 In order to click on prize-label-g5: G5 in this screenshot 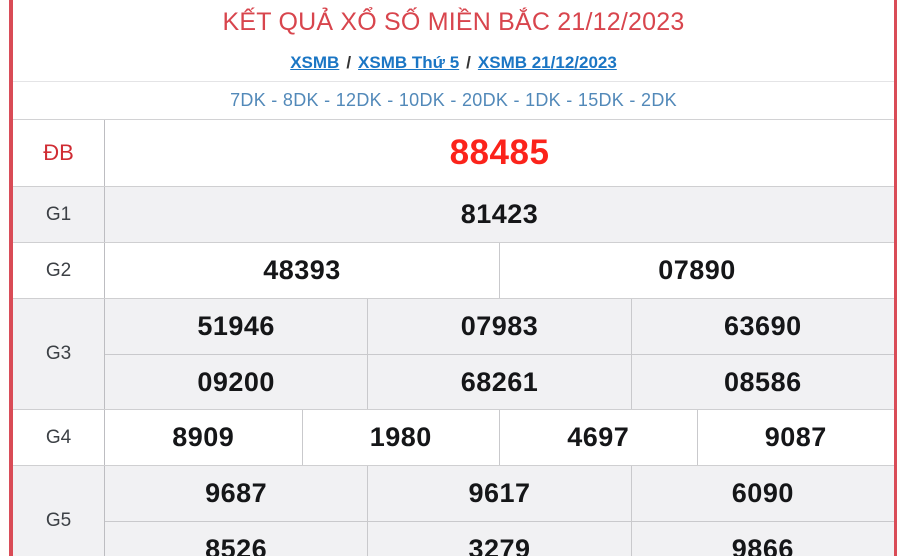, I will do `click(59, 511)`.